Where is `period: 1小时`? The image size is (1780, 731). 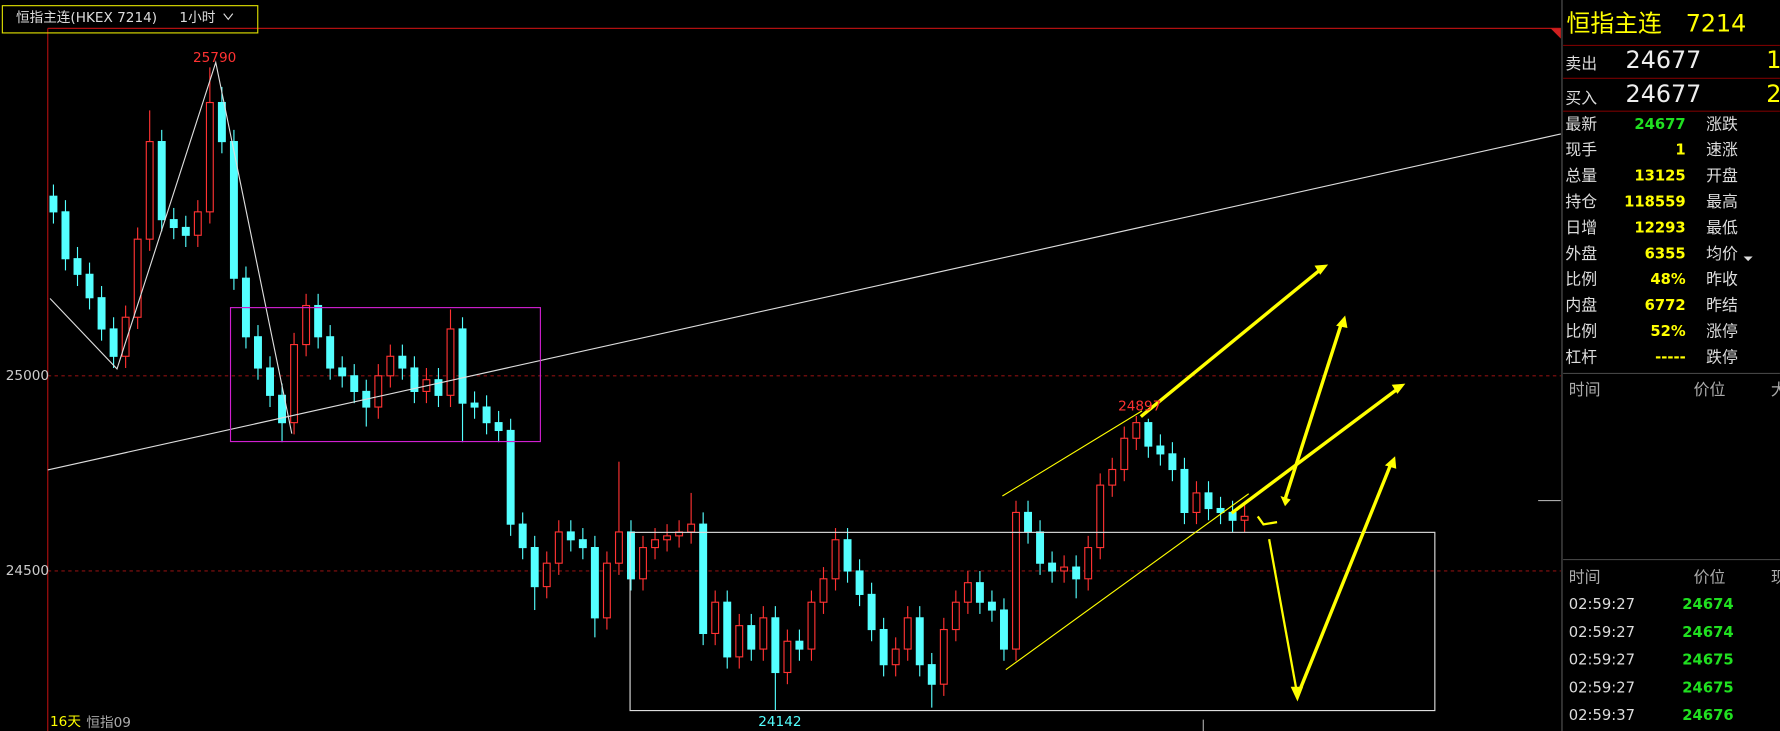
period: 1小时 is located at coordinates (197, 18).